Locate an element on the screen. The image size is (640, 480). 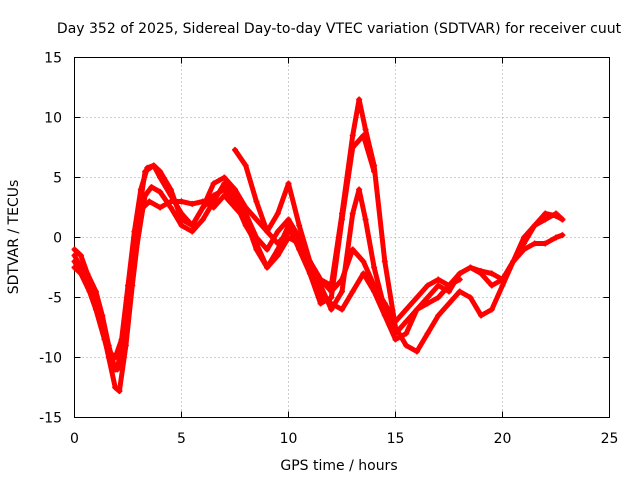
y-tick-label: 5 is located at coordinates (57, 179).